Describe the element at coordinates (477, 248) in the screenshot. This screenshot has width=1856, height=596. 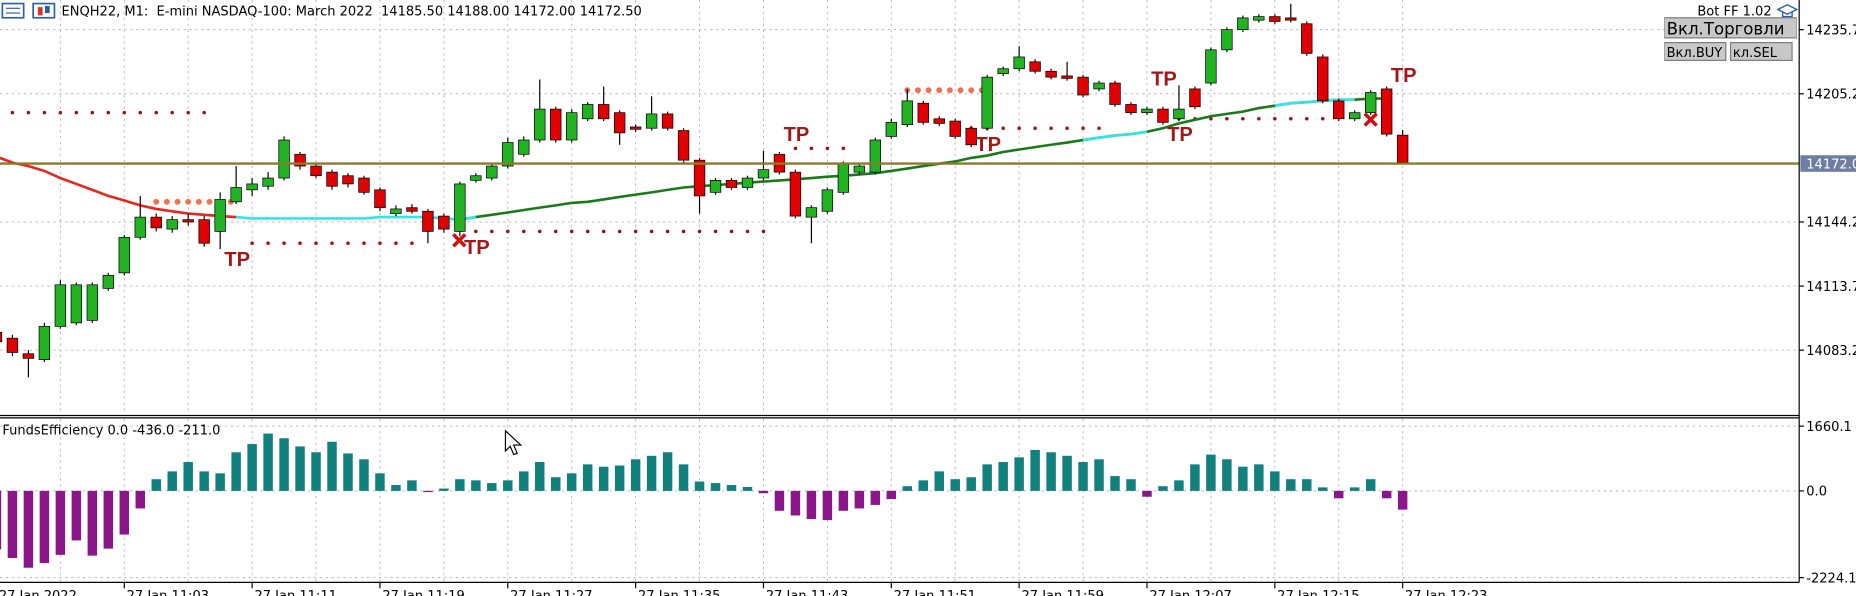
I see `tp-label: TP` at that location.